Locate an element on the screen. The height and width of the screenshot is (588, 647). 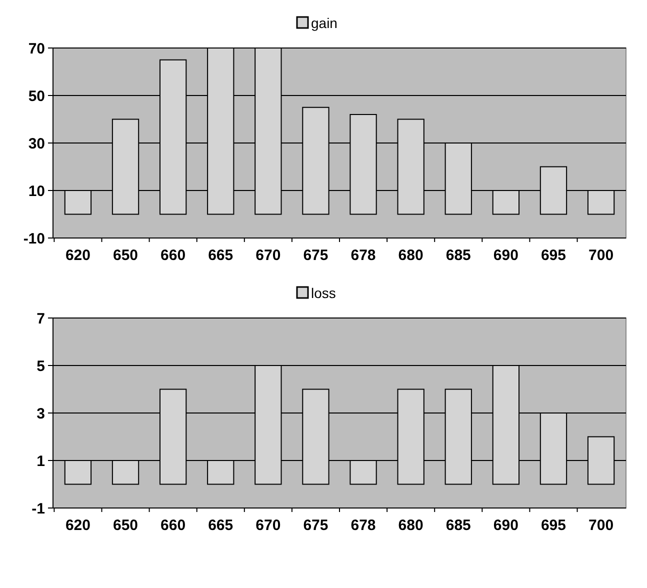
y-tick-label: -10 is located at coordinates (34, 239).